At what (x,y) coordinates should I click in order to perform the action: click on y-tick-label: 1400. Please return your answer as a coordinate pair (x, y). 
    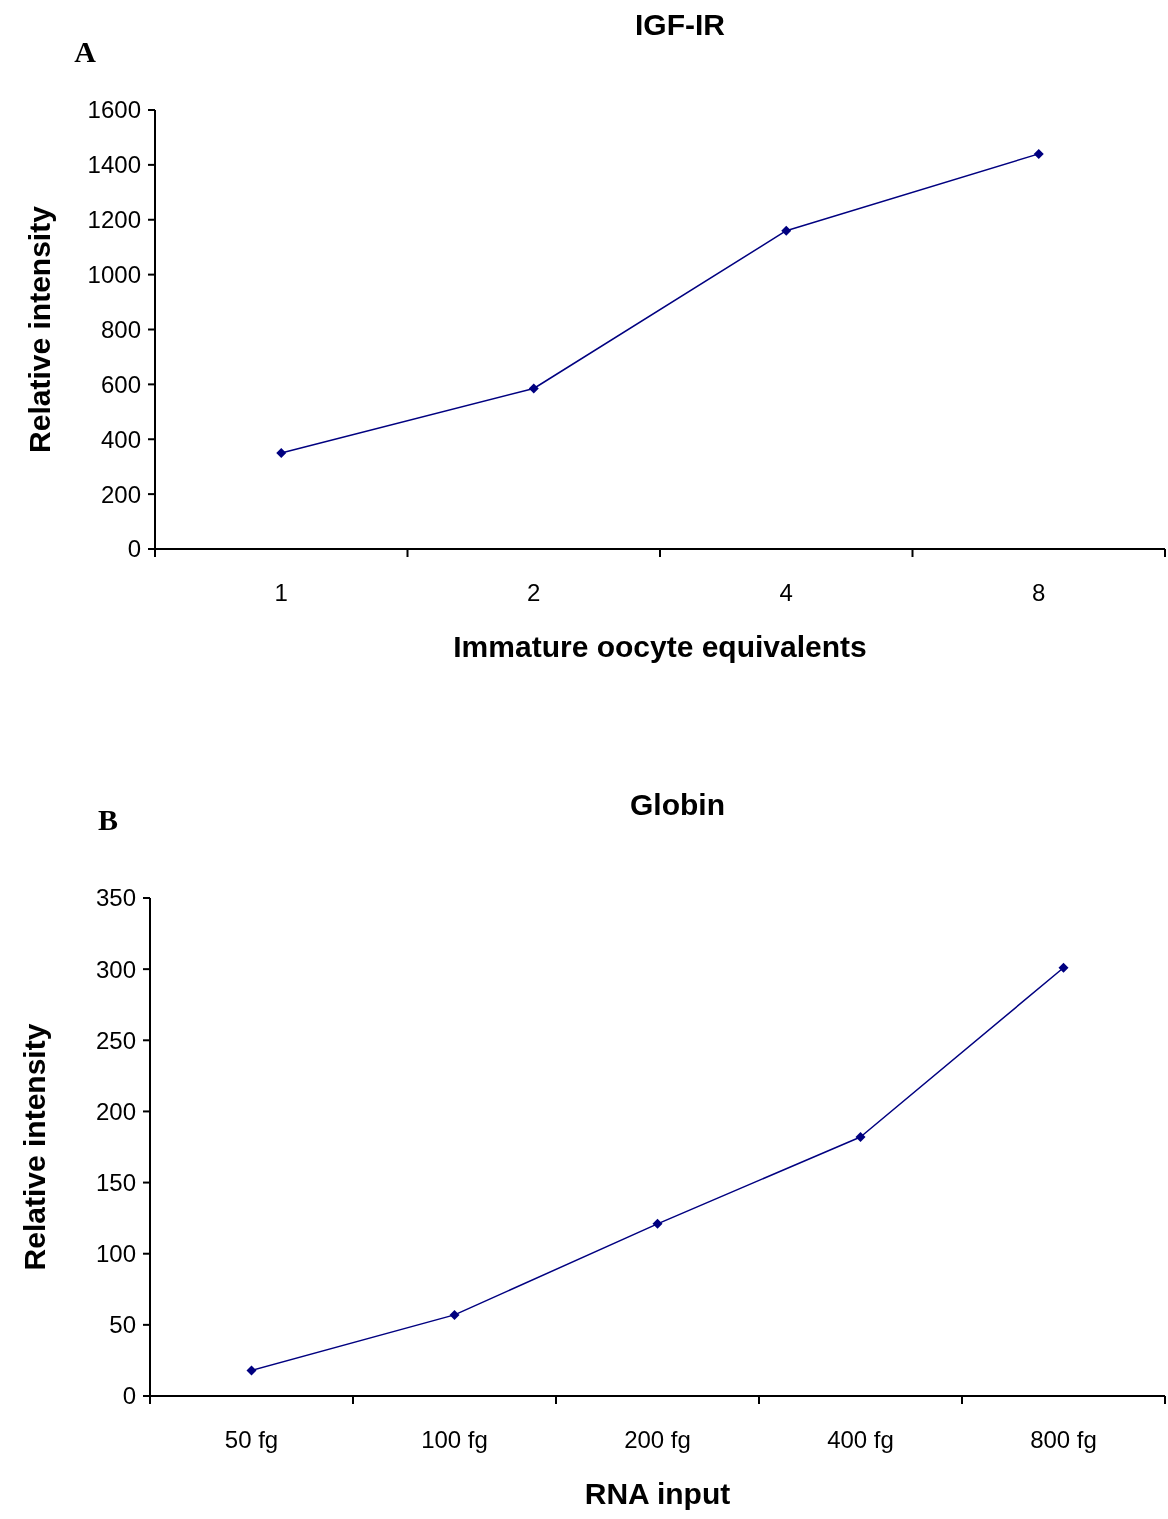
    Looking at the image, I should click on (114, 165).